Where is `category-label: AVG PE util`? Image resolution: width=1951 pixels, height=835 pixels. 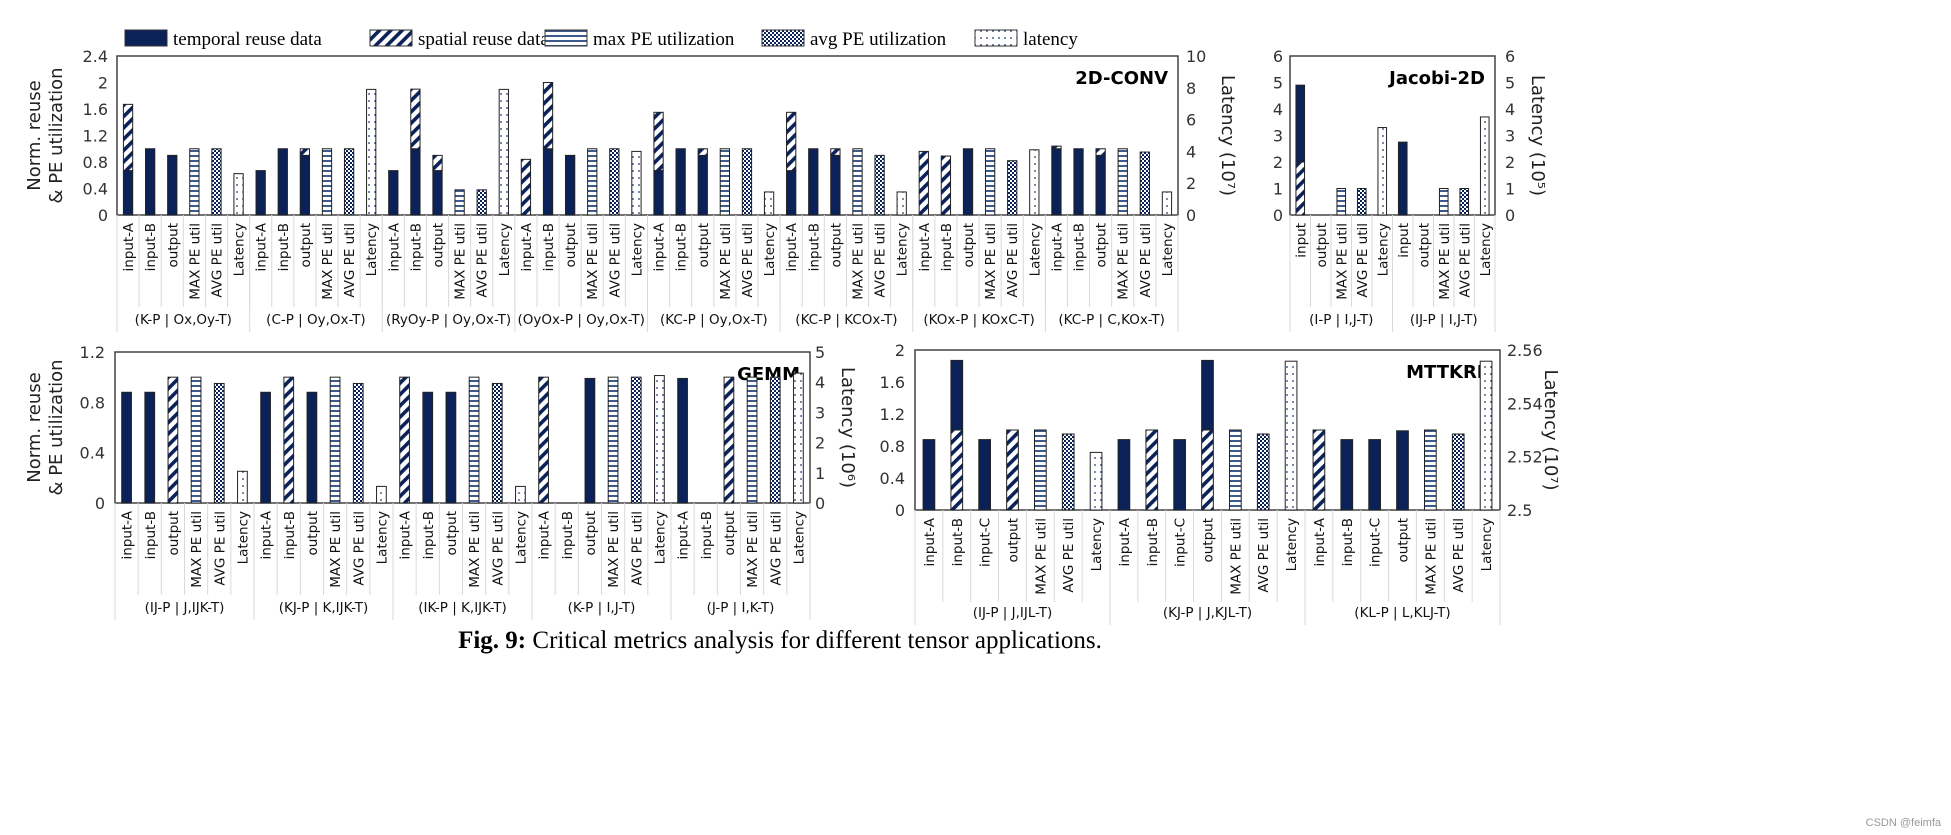 category-label: AVG PE util is located at coordinates (1465, 260).